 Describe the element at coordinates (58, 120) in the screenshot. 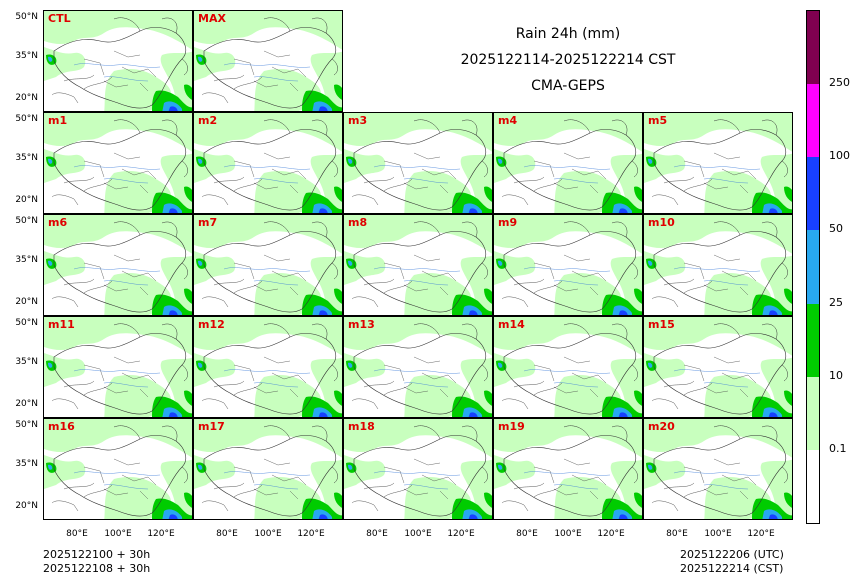

I see `panel-label: m1` at that location.